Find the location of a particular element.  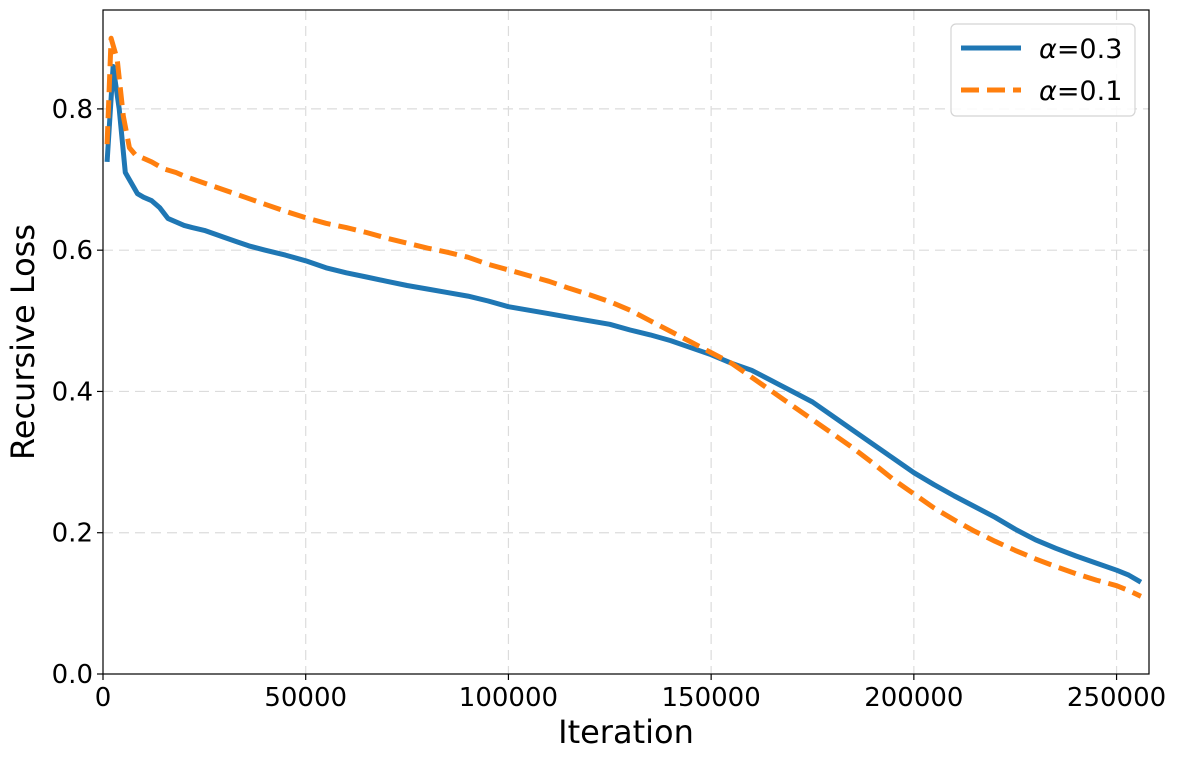

legend-value-1: =0.1 is located at coordinates (1090, 91).